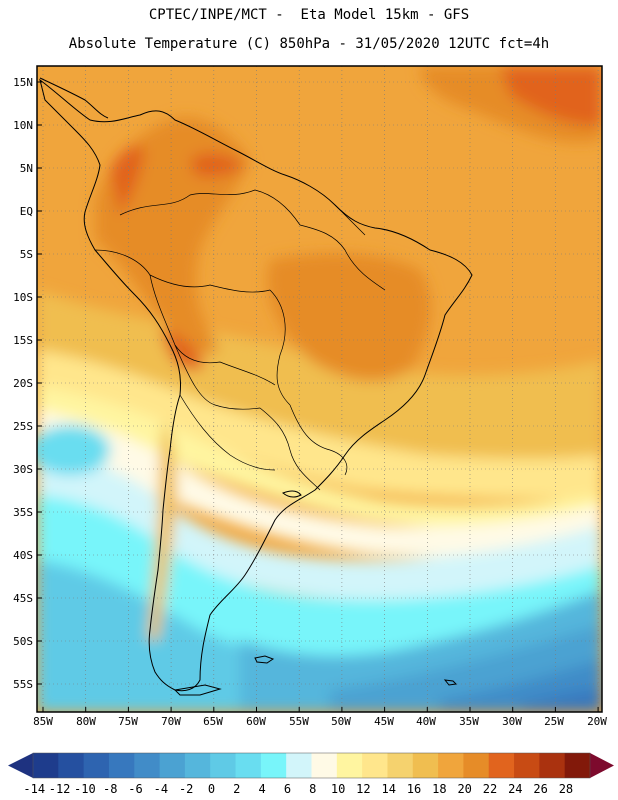  What do you see at coordinates (26, 211) in the screenshot?
I see `lat-label: EQ` at bounding box center [26, 211].